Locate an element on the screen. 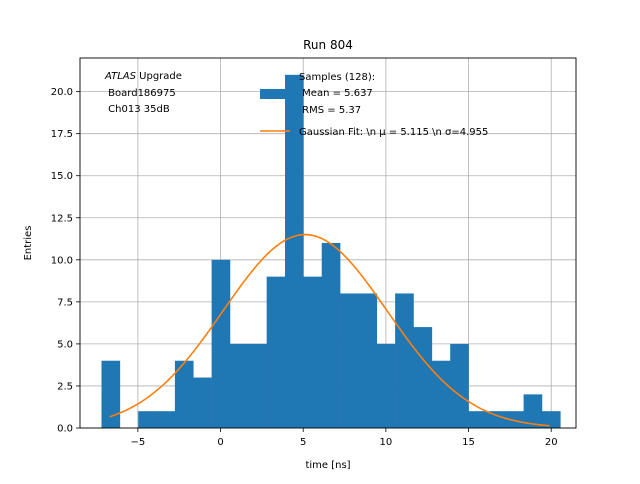 The image size is (640, 484). y-tick-label: 20.0 is located at coordinates (62, 92).